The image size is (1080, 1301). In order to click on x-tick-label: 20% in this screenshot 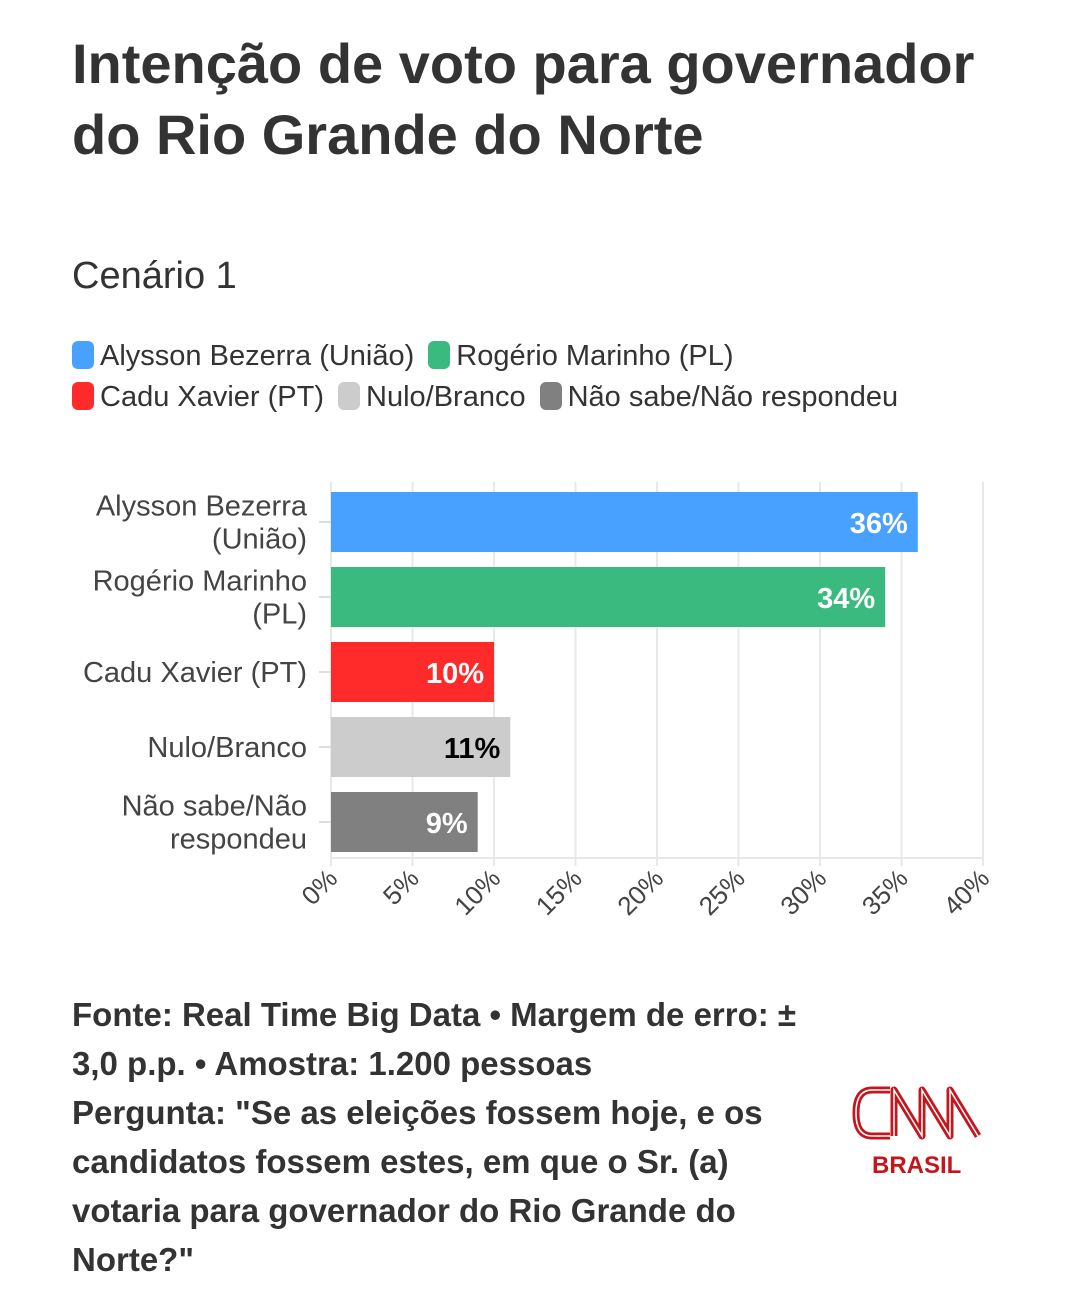, I will do `click(640, 892)`.